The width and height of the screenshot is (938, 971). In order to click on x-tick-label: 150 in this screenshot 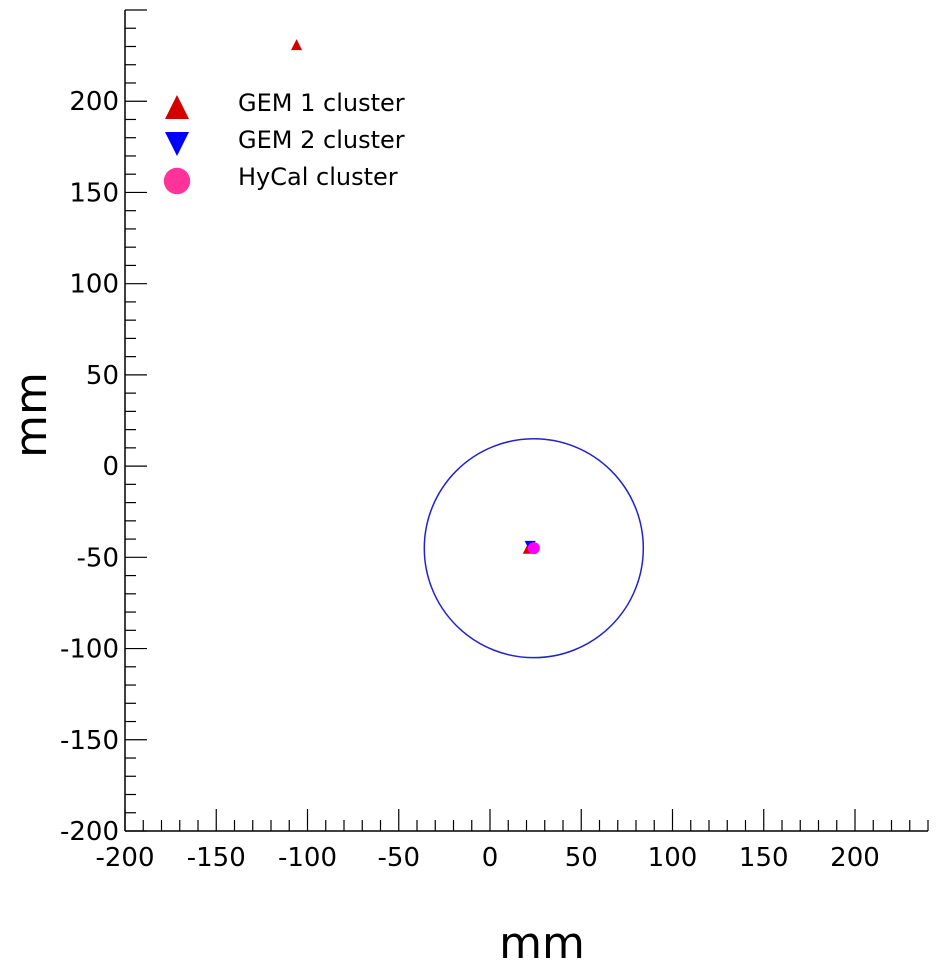, I will do `click(764, 858)`.